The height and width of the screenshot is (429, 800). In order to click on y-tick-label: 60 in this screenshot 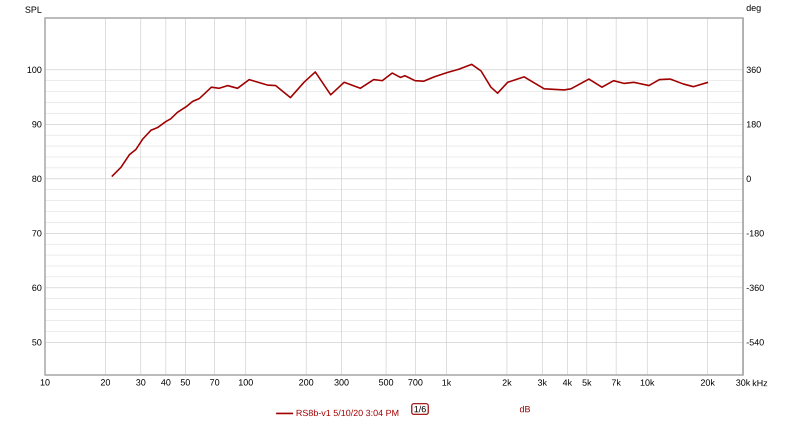, I will do `click(37, 287)`.